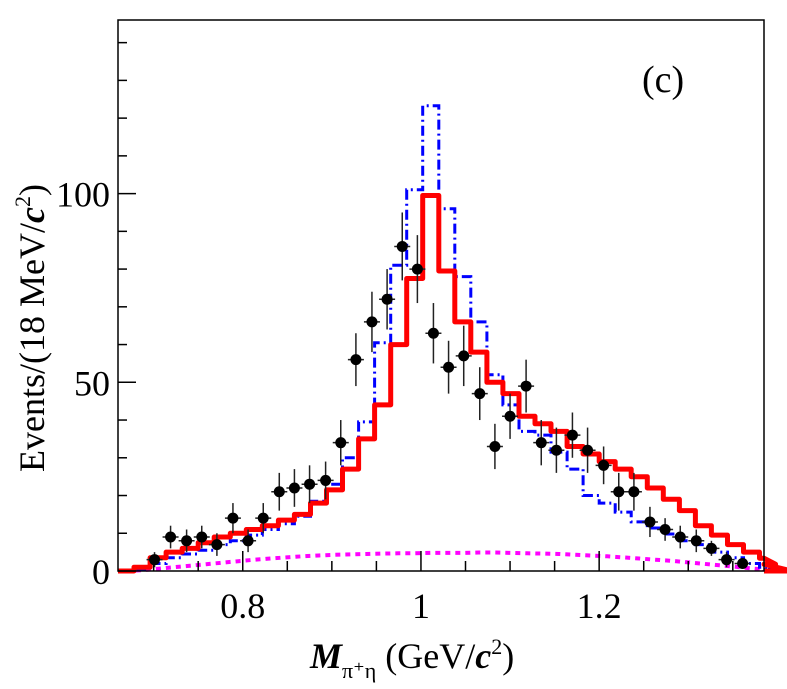 Image resolution: width=787 pixels, height=689 pixels. Describe the element at coordinates (22, 201) in the screenshot. I see `y-axis-title-sup: 2` at that location.